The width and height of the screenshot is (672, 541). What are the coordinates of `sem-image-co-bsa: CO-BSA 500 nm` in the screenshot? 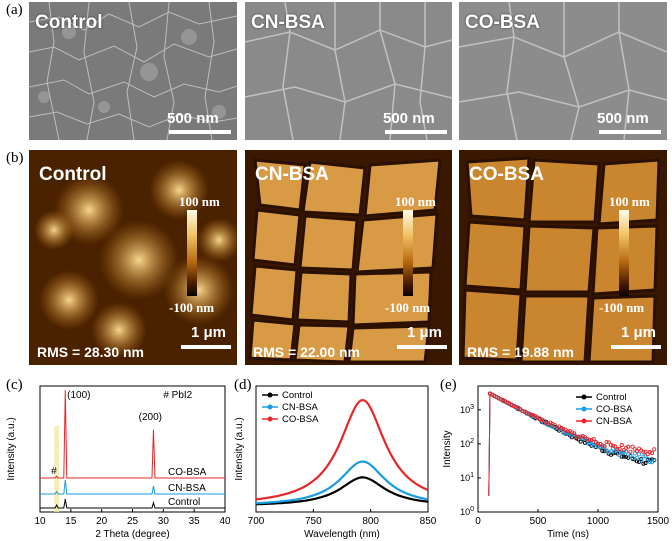 It's located at (563, 71).